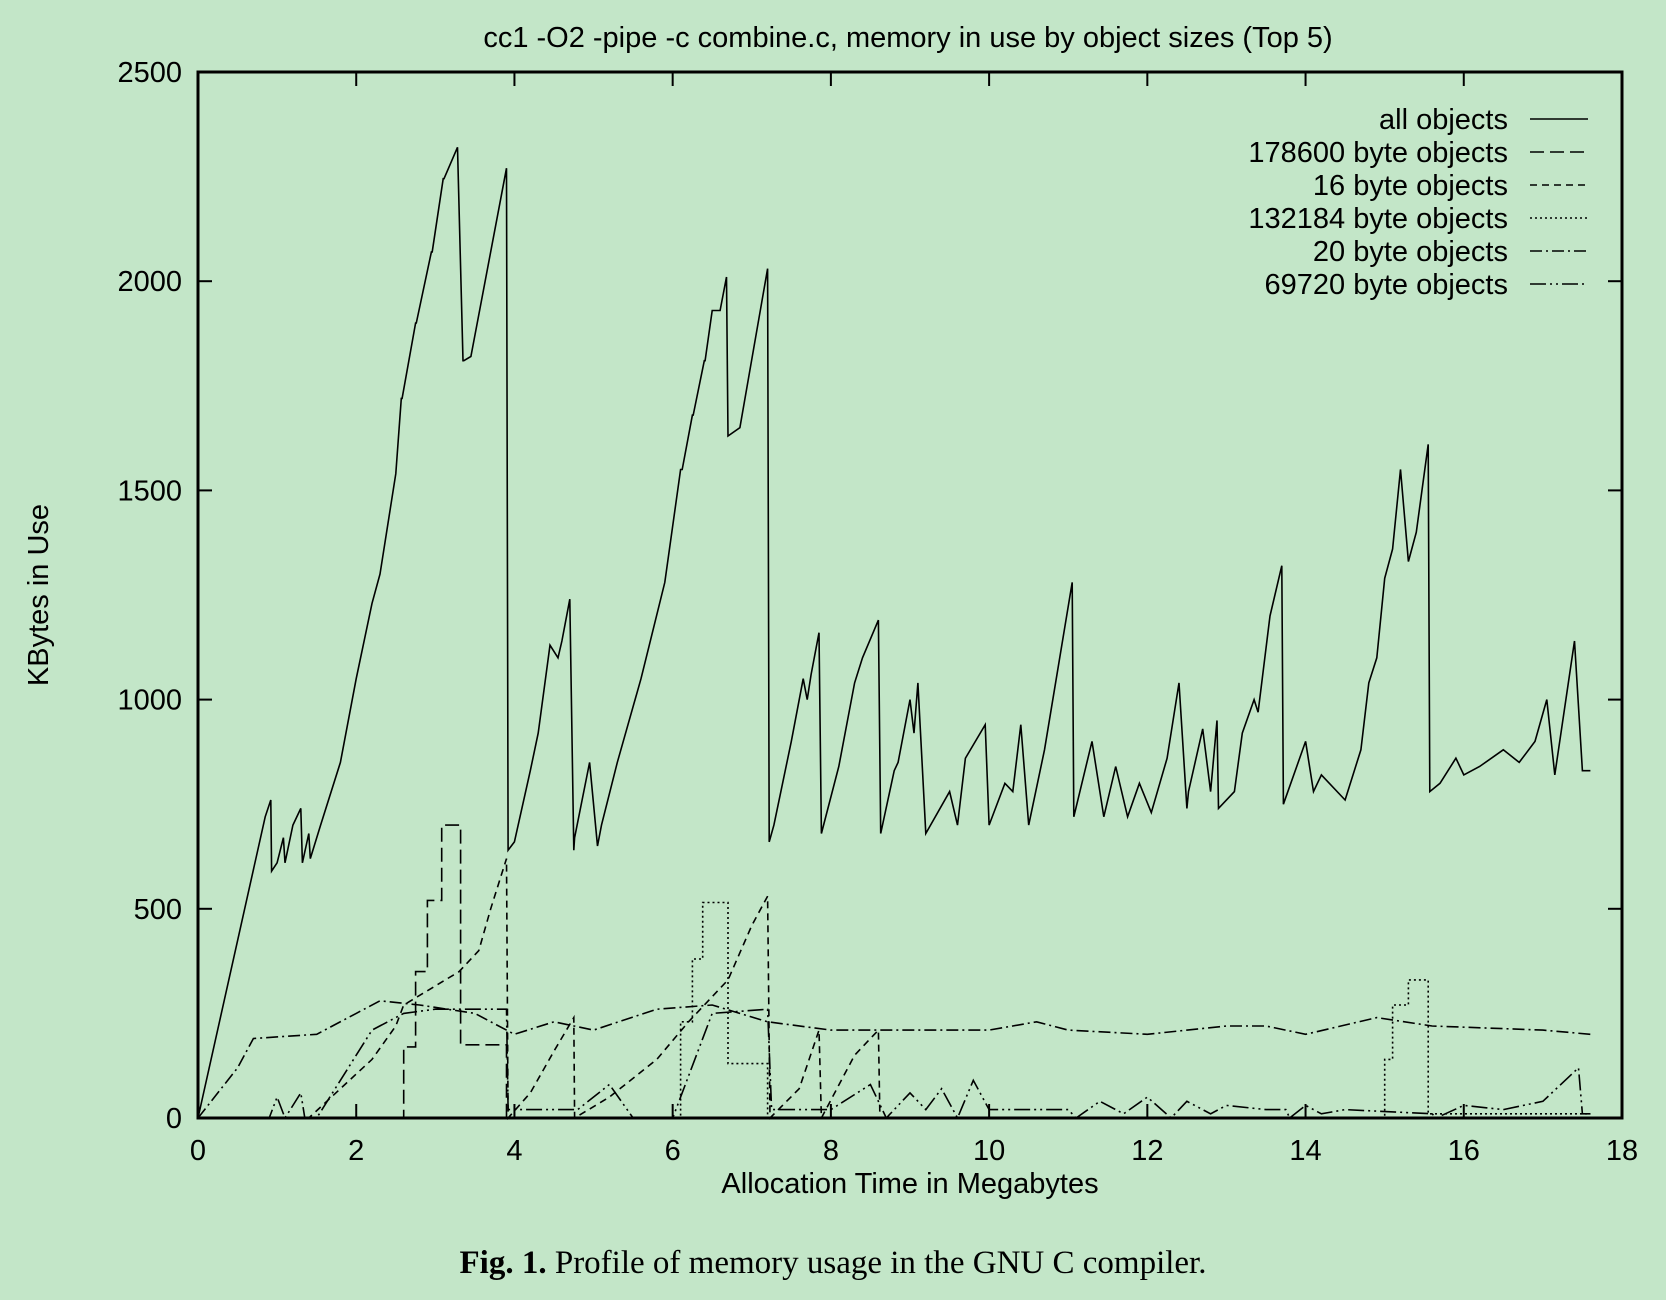 The image size is (1666, 1300). What do you see at coordinates (1622, 1151) in the screenshot?
I see `x-tick-label: 18` at bounding box center [1622, 1151].